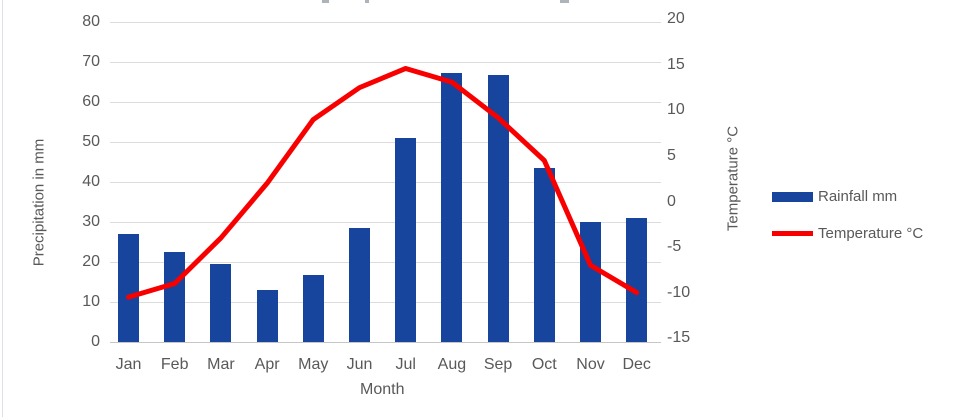 This screenshot has height=417, width=971. Describe the element at coordinates (359, 364) in the screenshot. I see `x-label-jun: Jun` at that location.